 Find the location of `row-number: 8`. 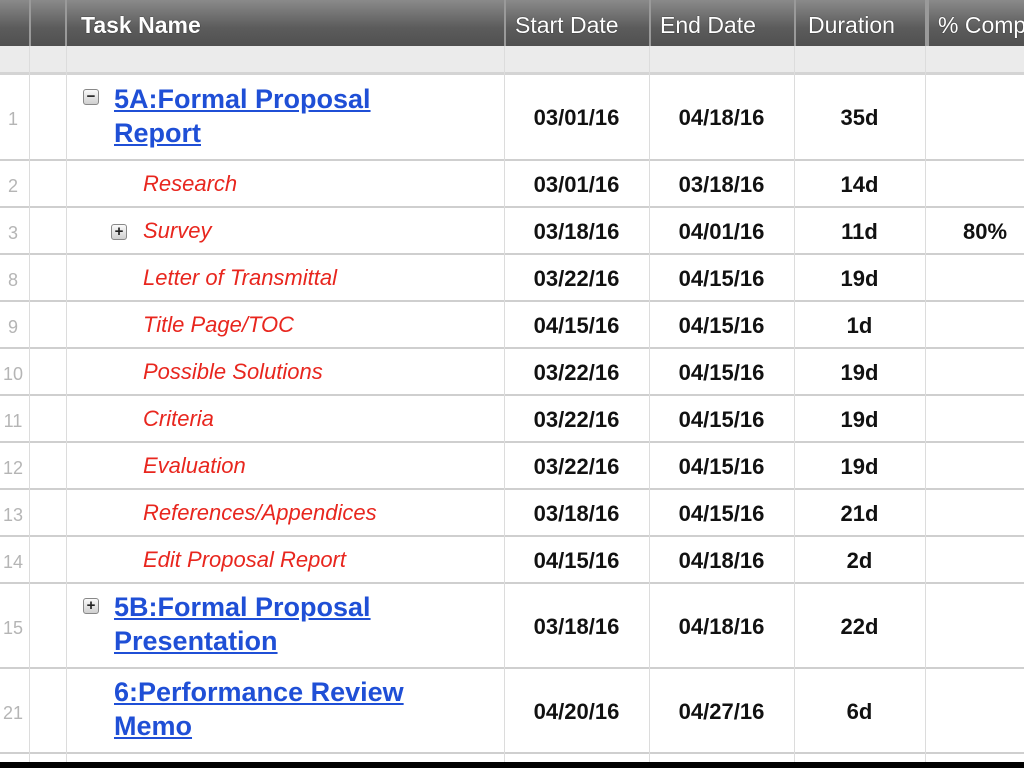

row-number: 8 is located at coordinates (12, 279).